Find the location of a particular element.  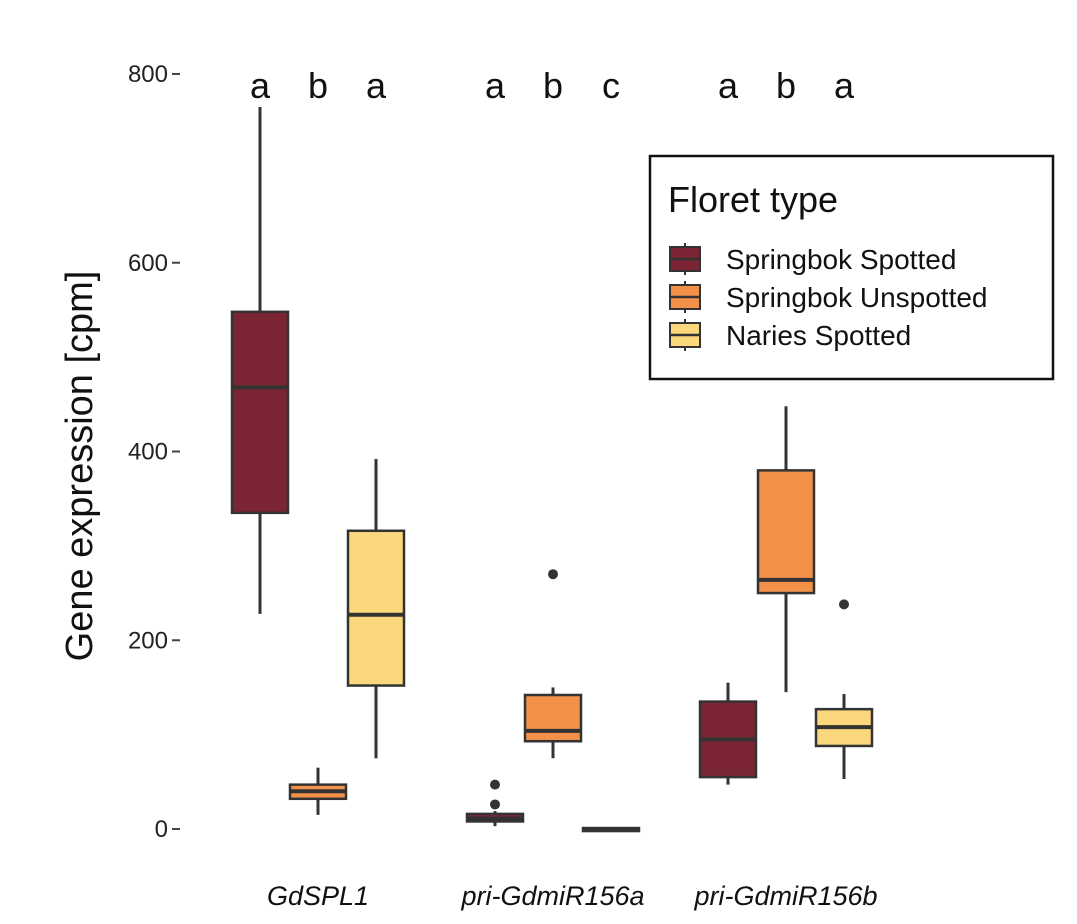

legend-item: Naries Spotted is located at coordinates (790, 335).